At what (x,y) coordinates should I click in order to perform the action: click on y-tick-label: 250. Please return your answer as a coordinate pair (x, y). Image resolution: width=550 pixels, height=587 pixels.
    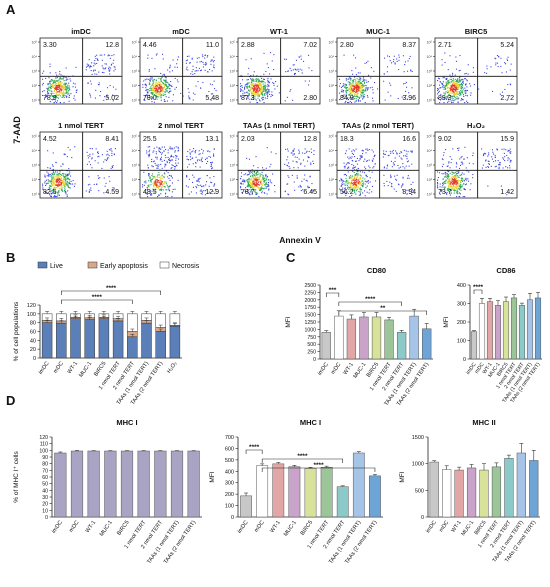
    Looking at the image, I should click on (311, 353).